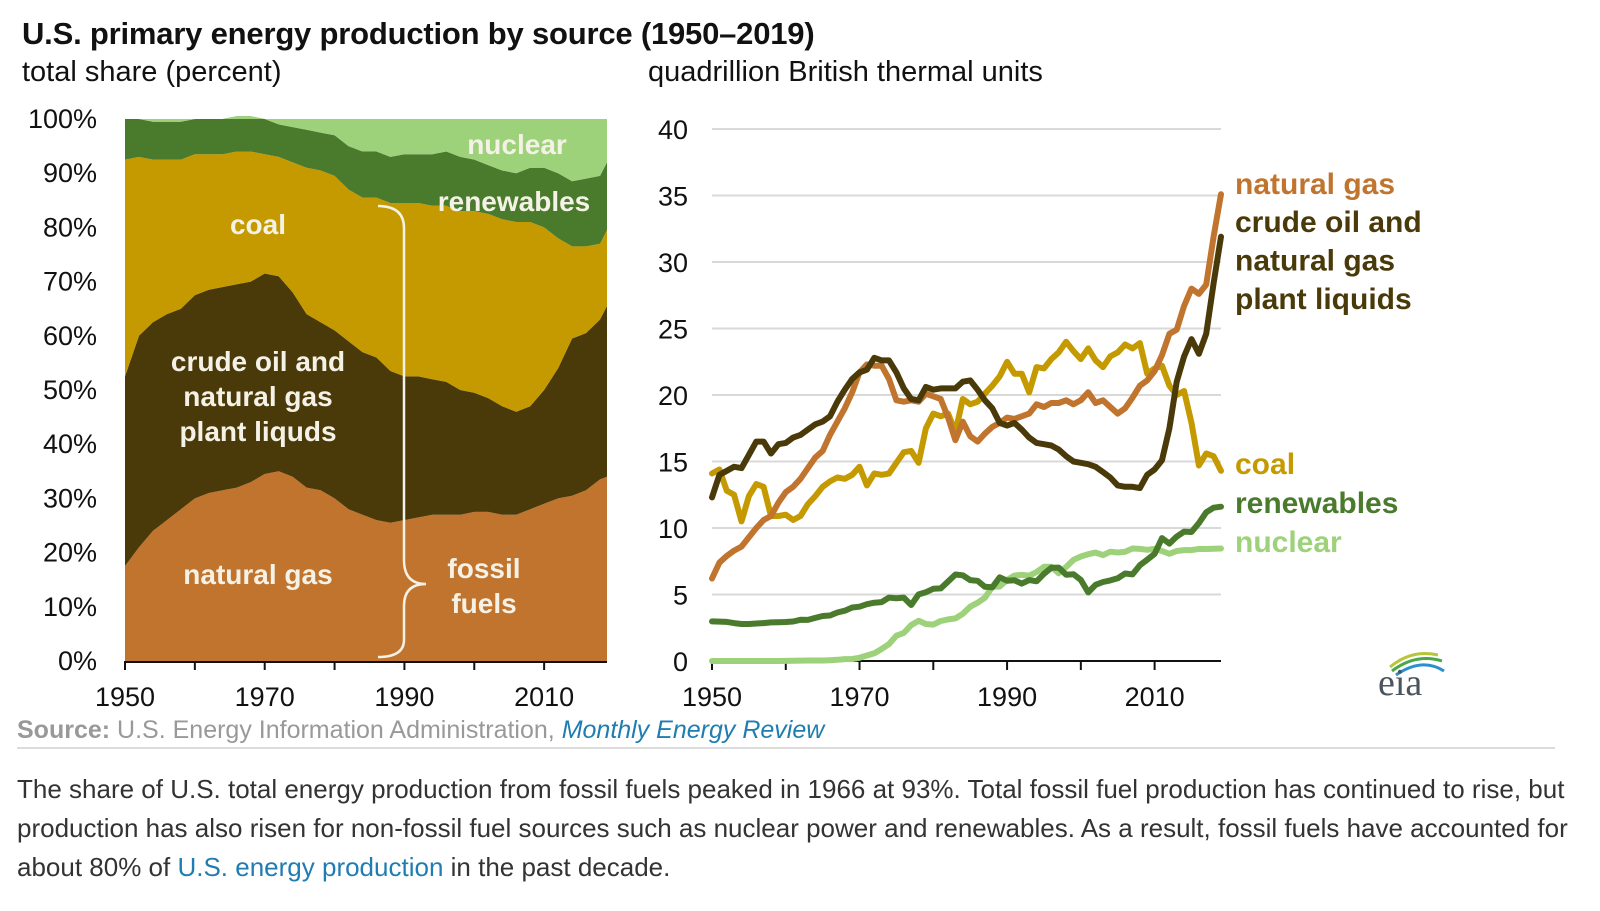 The width and height of the screenshot is (1600, 911). I want to click on y-tick-label: 35, so click(673, 197).